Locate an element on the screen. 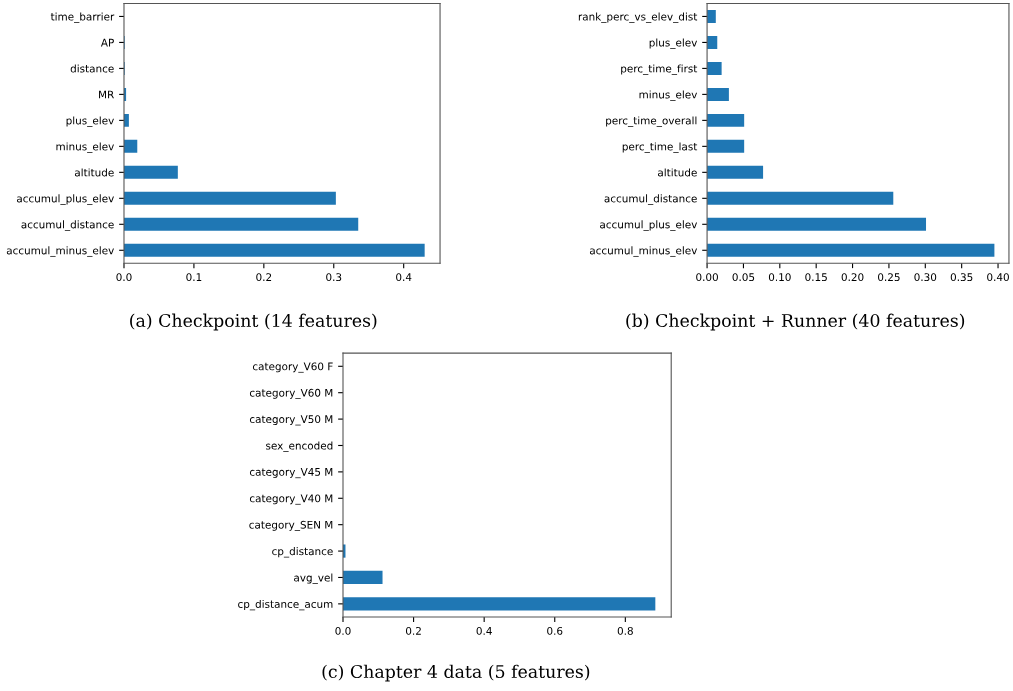  y-tick-label: perc_time_last is located at coordinates (660, 147).